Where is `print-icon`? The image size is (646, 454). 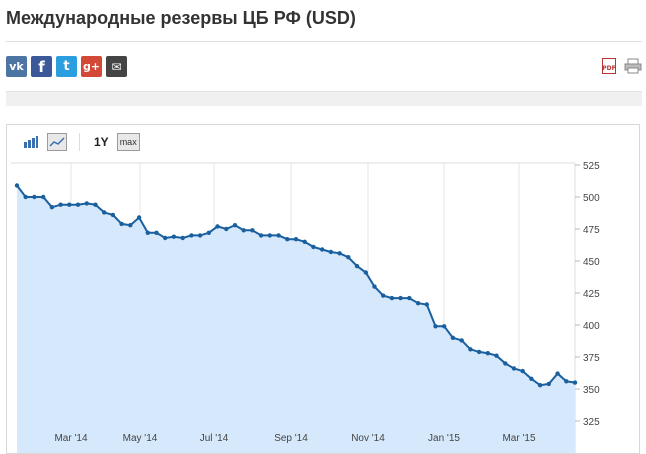
print-icon is located at coordinates (633, 66).